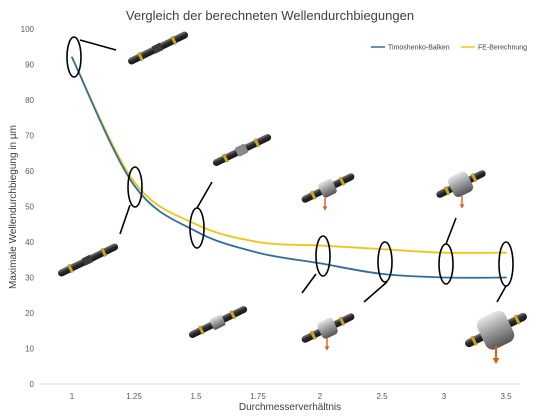 The width and height of the screenshot is (540, 419). Describe the element at coordinates (29, 207) in the screenshot. I see `y-tick-label: 50` at that location.